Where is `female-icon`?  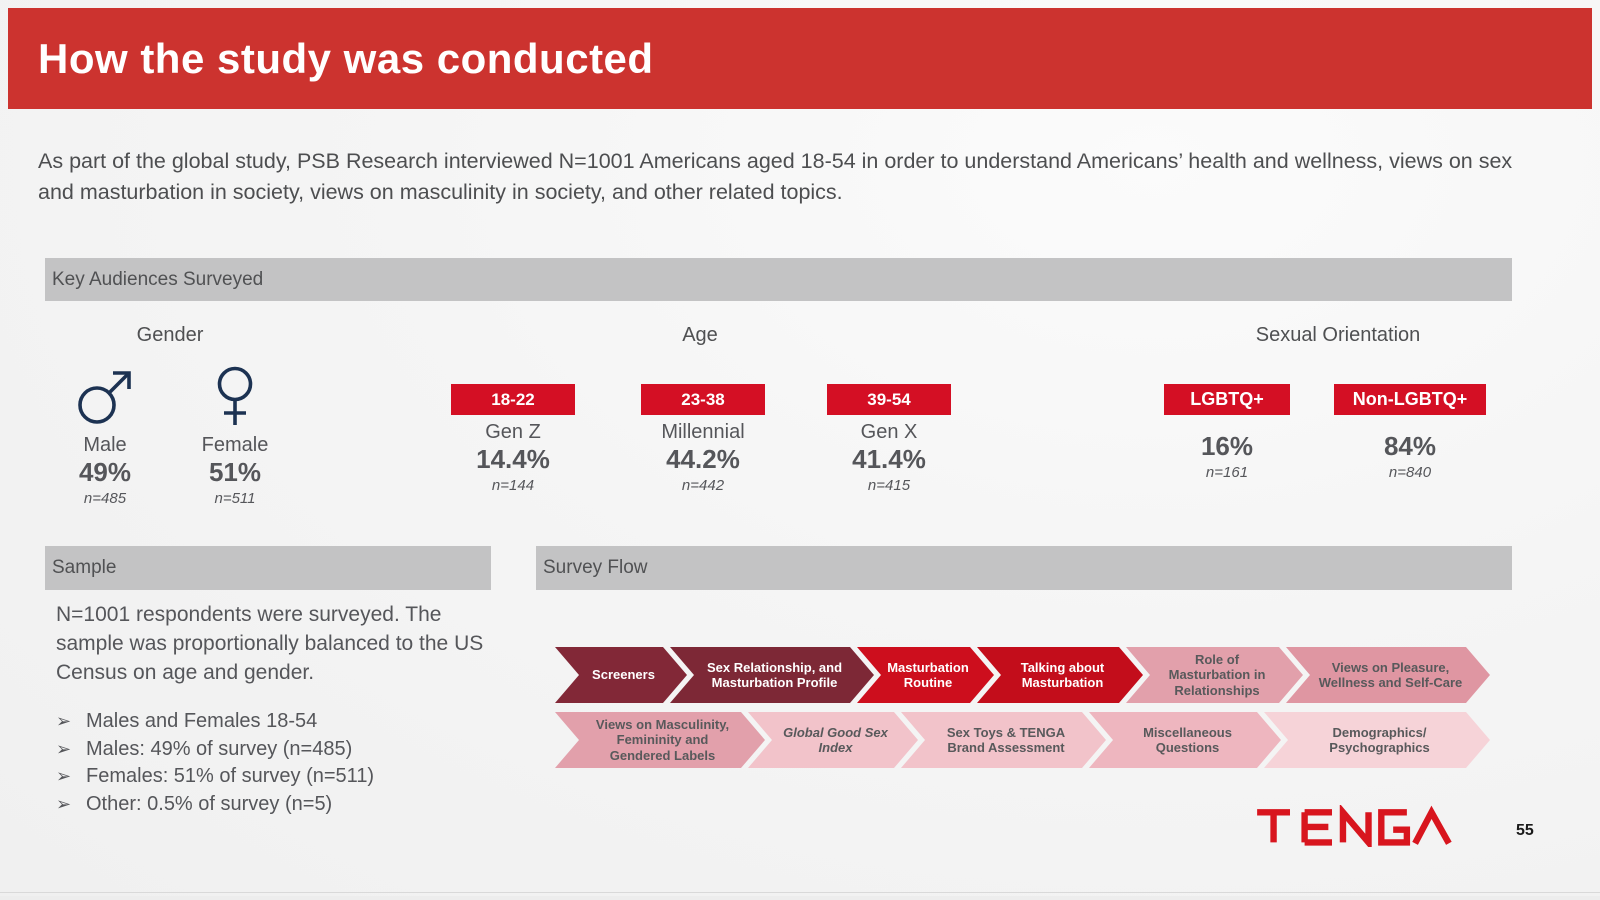 female-icon is located at coordinates (235, 395).